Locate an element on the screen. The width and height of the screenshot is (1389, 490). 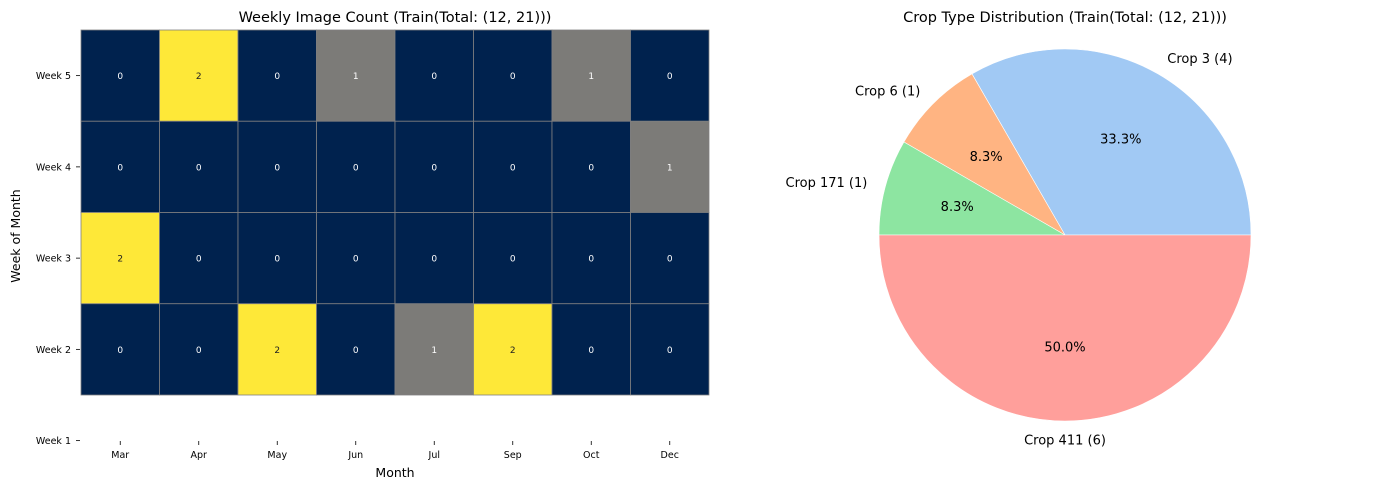
pie-percent-label: 33.3% is located at coordinates (1120, 139).